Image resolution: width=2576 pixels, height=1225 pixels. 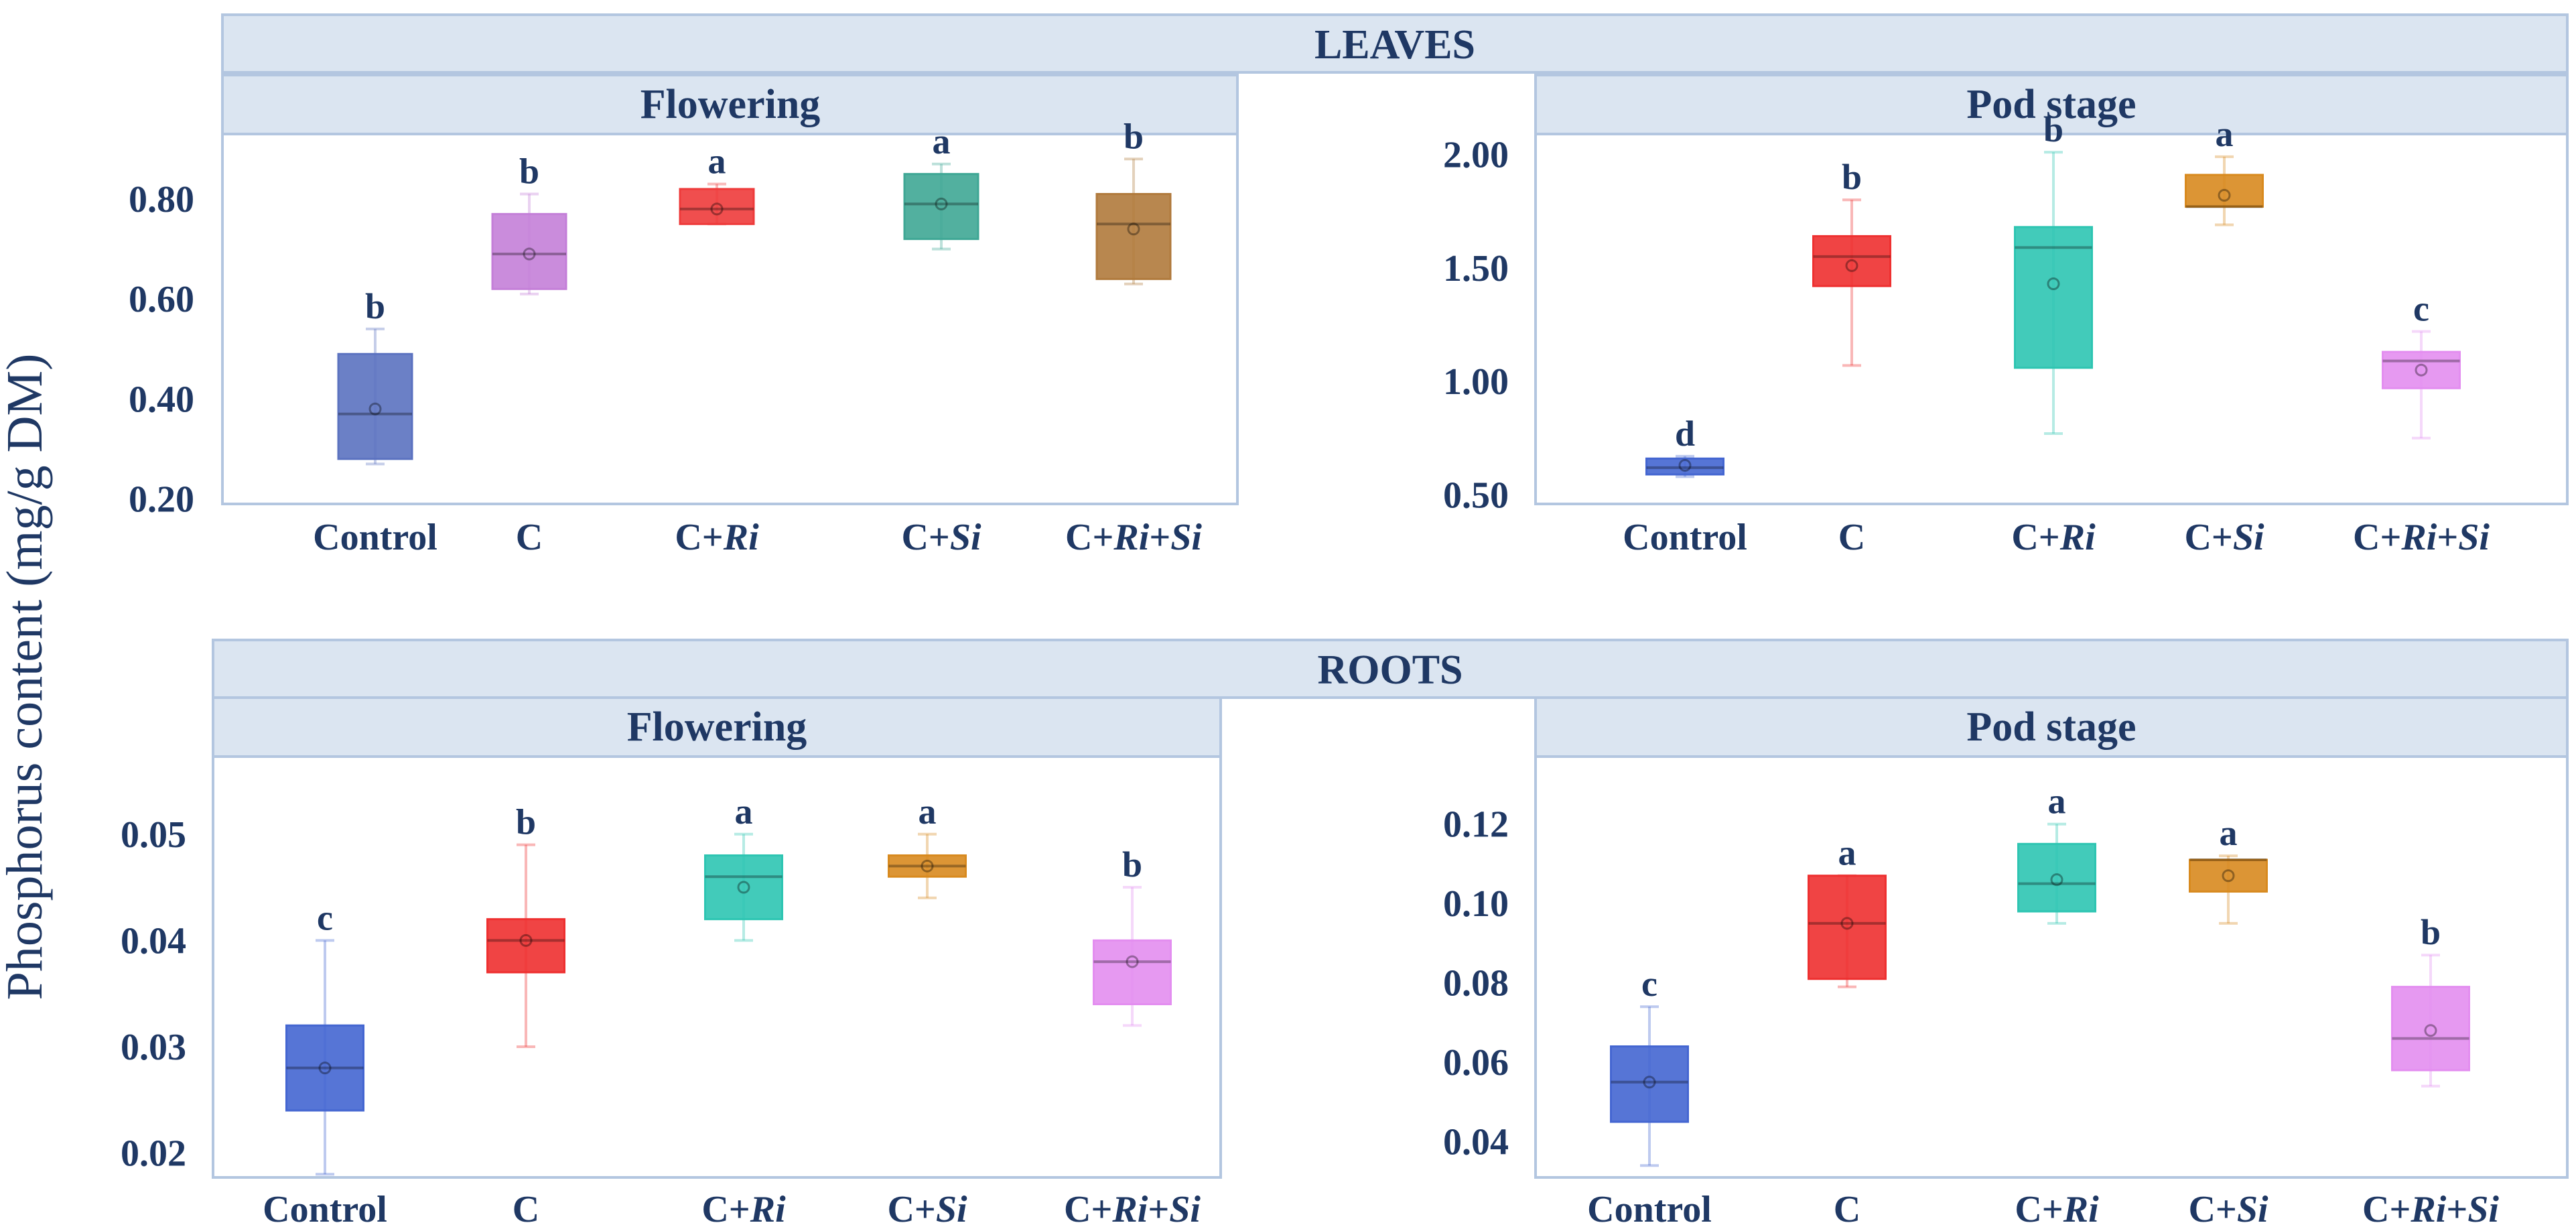 I want to click on y-tick-label: 2.00, so click(x=1476, y=155).